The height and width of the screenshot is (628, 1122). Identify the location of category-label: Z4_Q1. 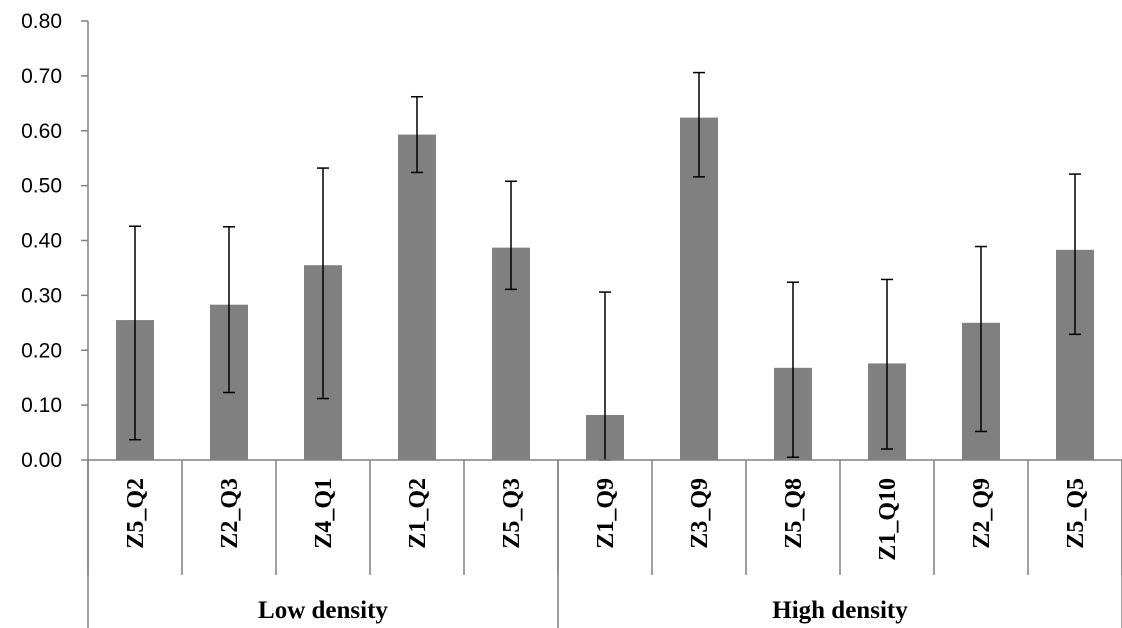
(324, 513).